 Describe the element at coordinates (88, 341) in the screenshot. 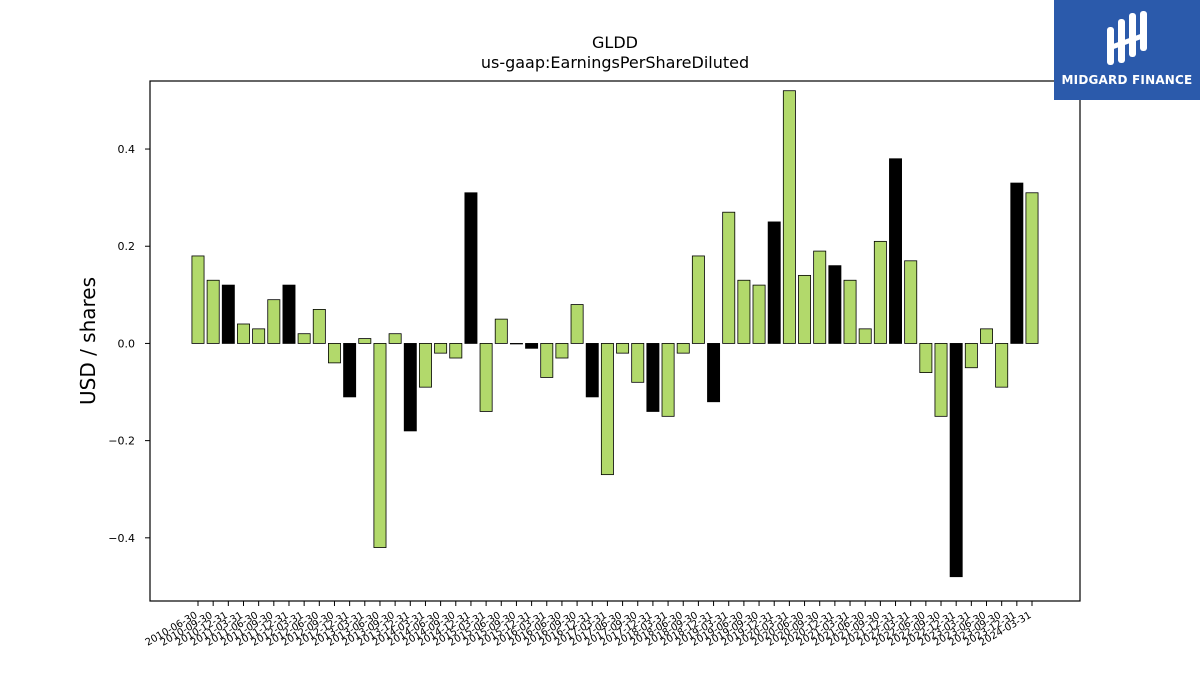

I see `y-axis-label: USD / shares` at that location.